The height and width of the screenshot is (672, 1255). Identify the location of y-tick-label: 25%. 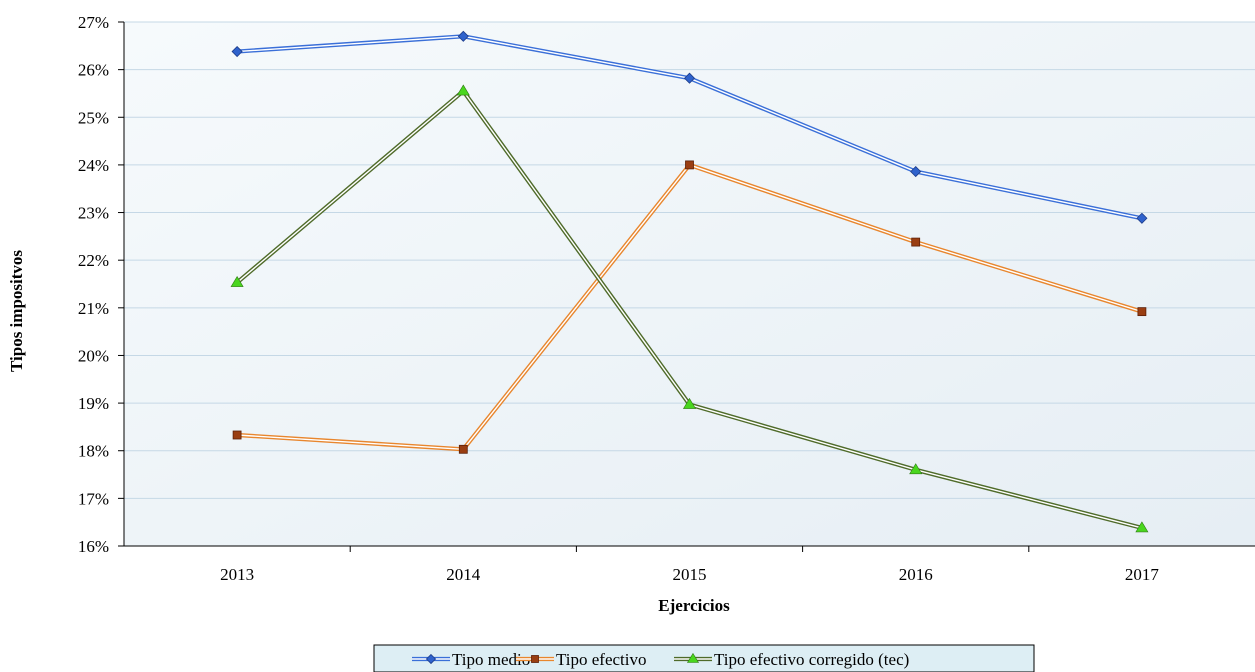
(93, 117).